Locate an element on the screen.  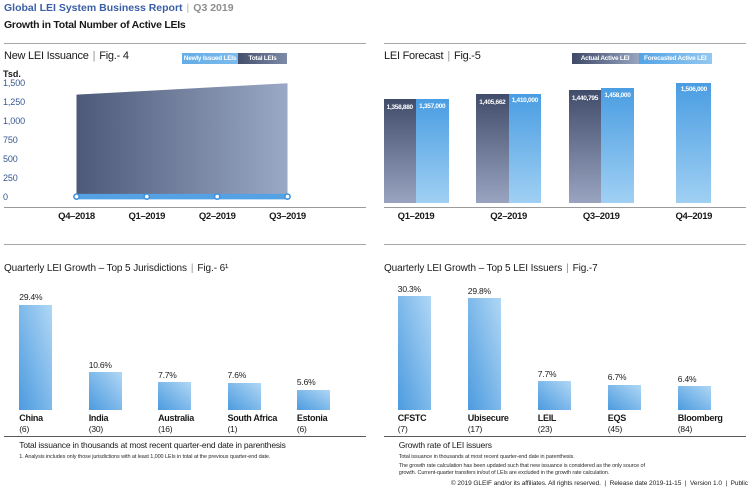
fig4-ytick-750: 750 is located at coordinates (10, 140).